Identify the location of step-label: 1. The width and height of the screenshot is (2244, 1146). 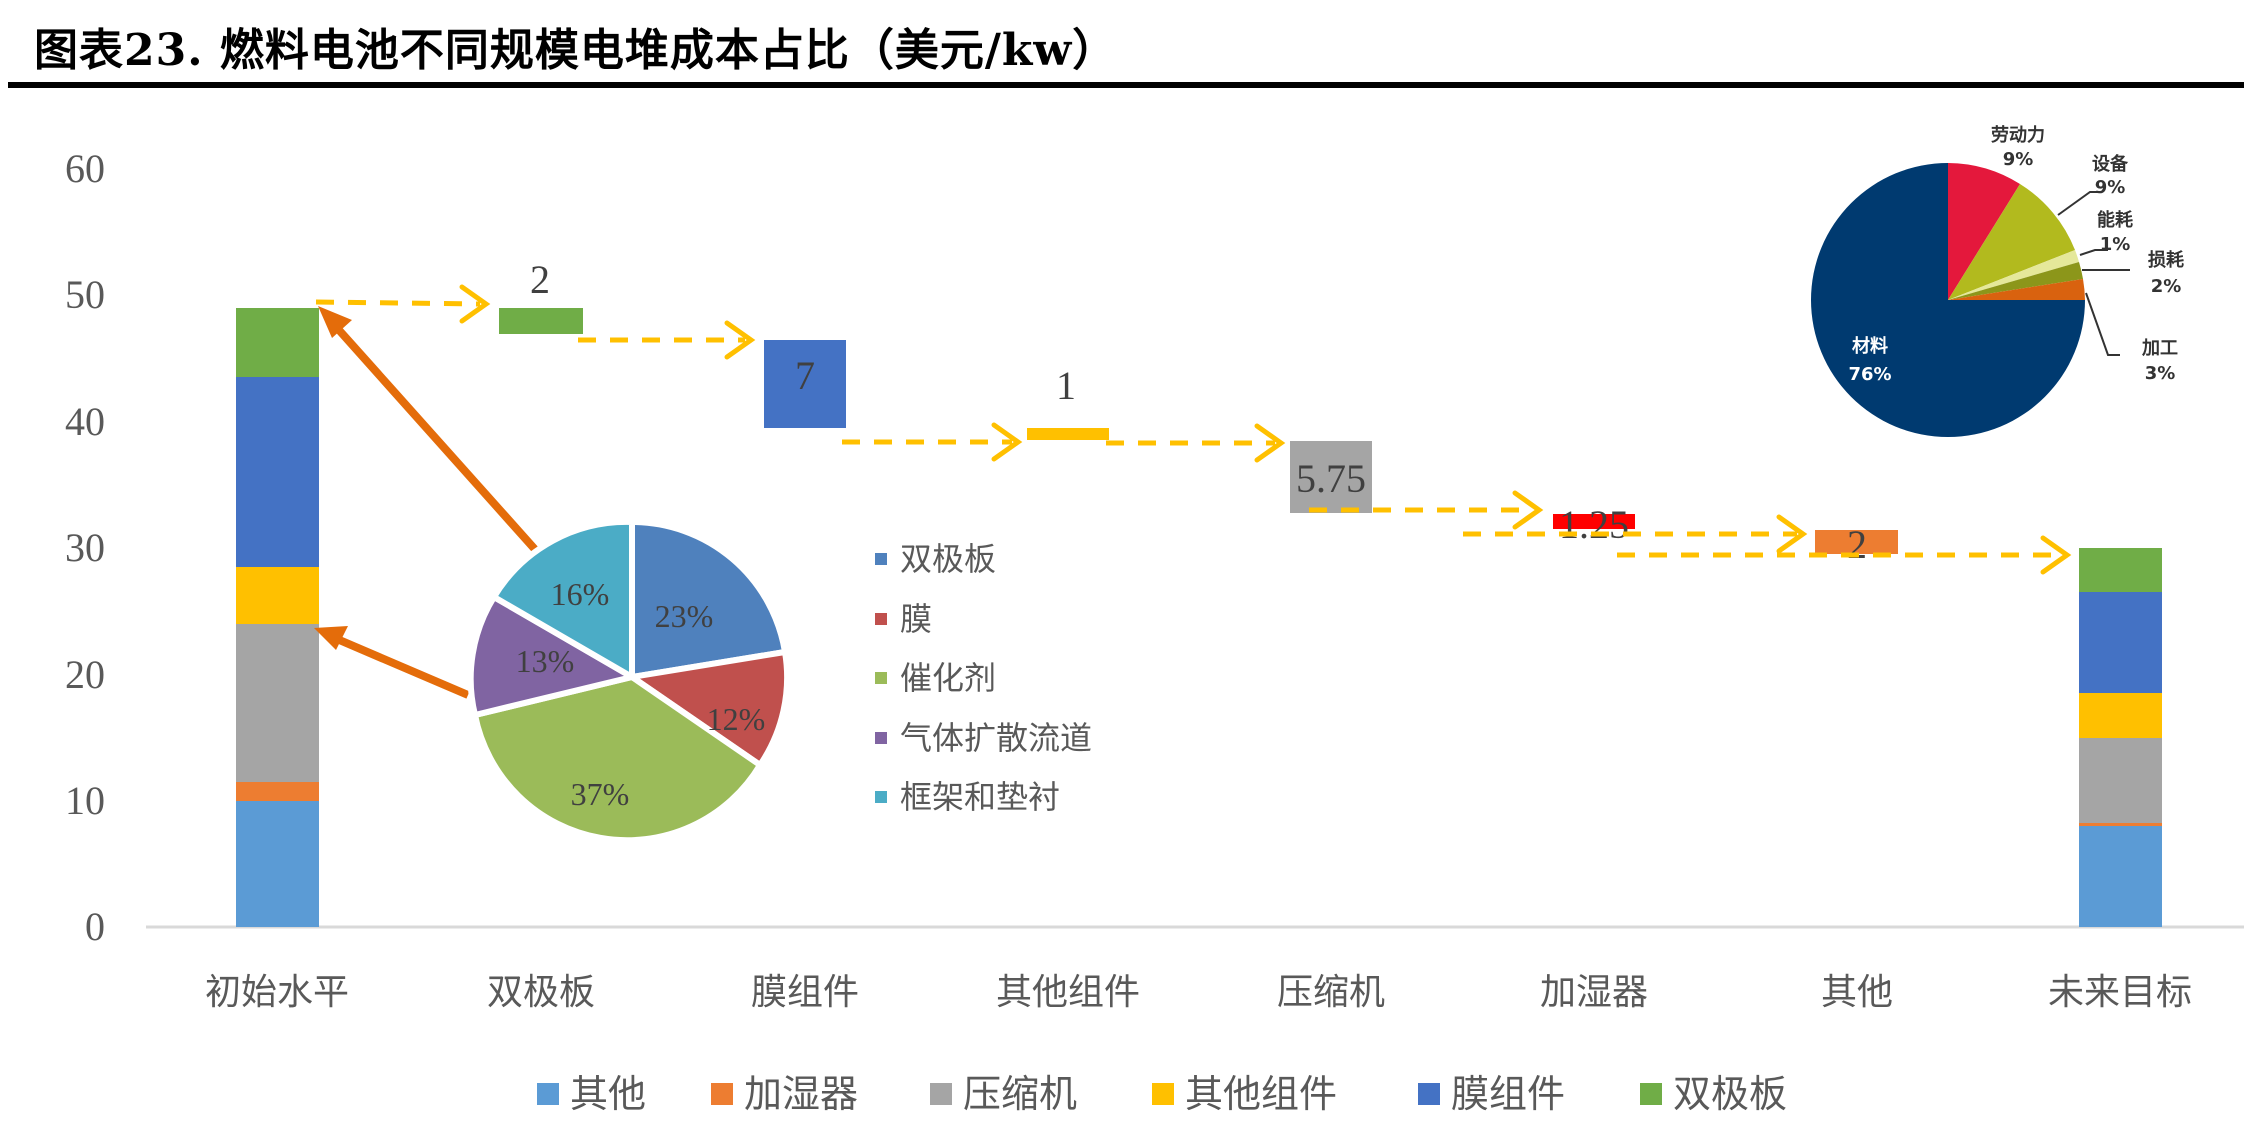
(1066, 385).